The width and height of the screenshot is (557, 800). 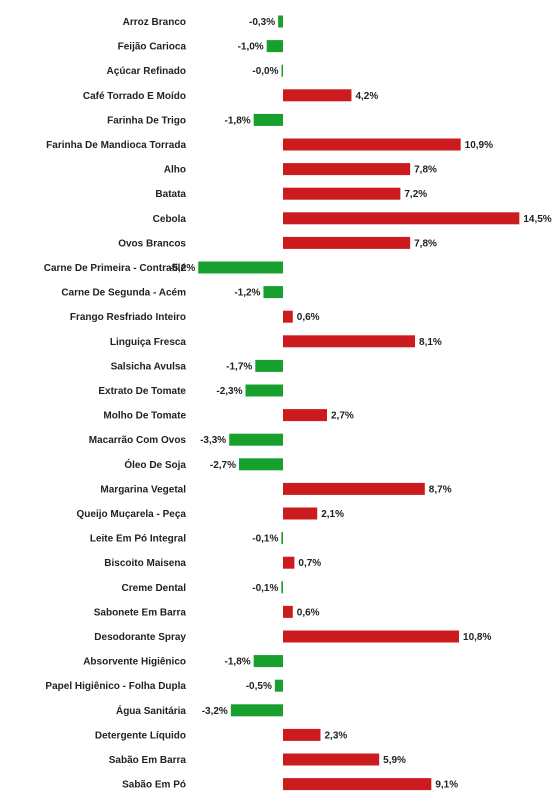 What do you see at coordinates (145, 563) in the screenshot?
I see `category-label: Biscoito Maisena` at bounding box center [145, 563].